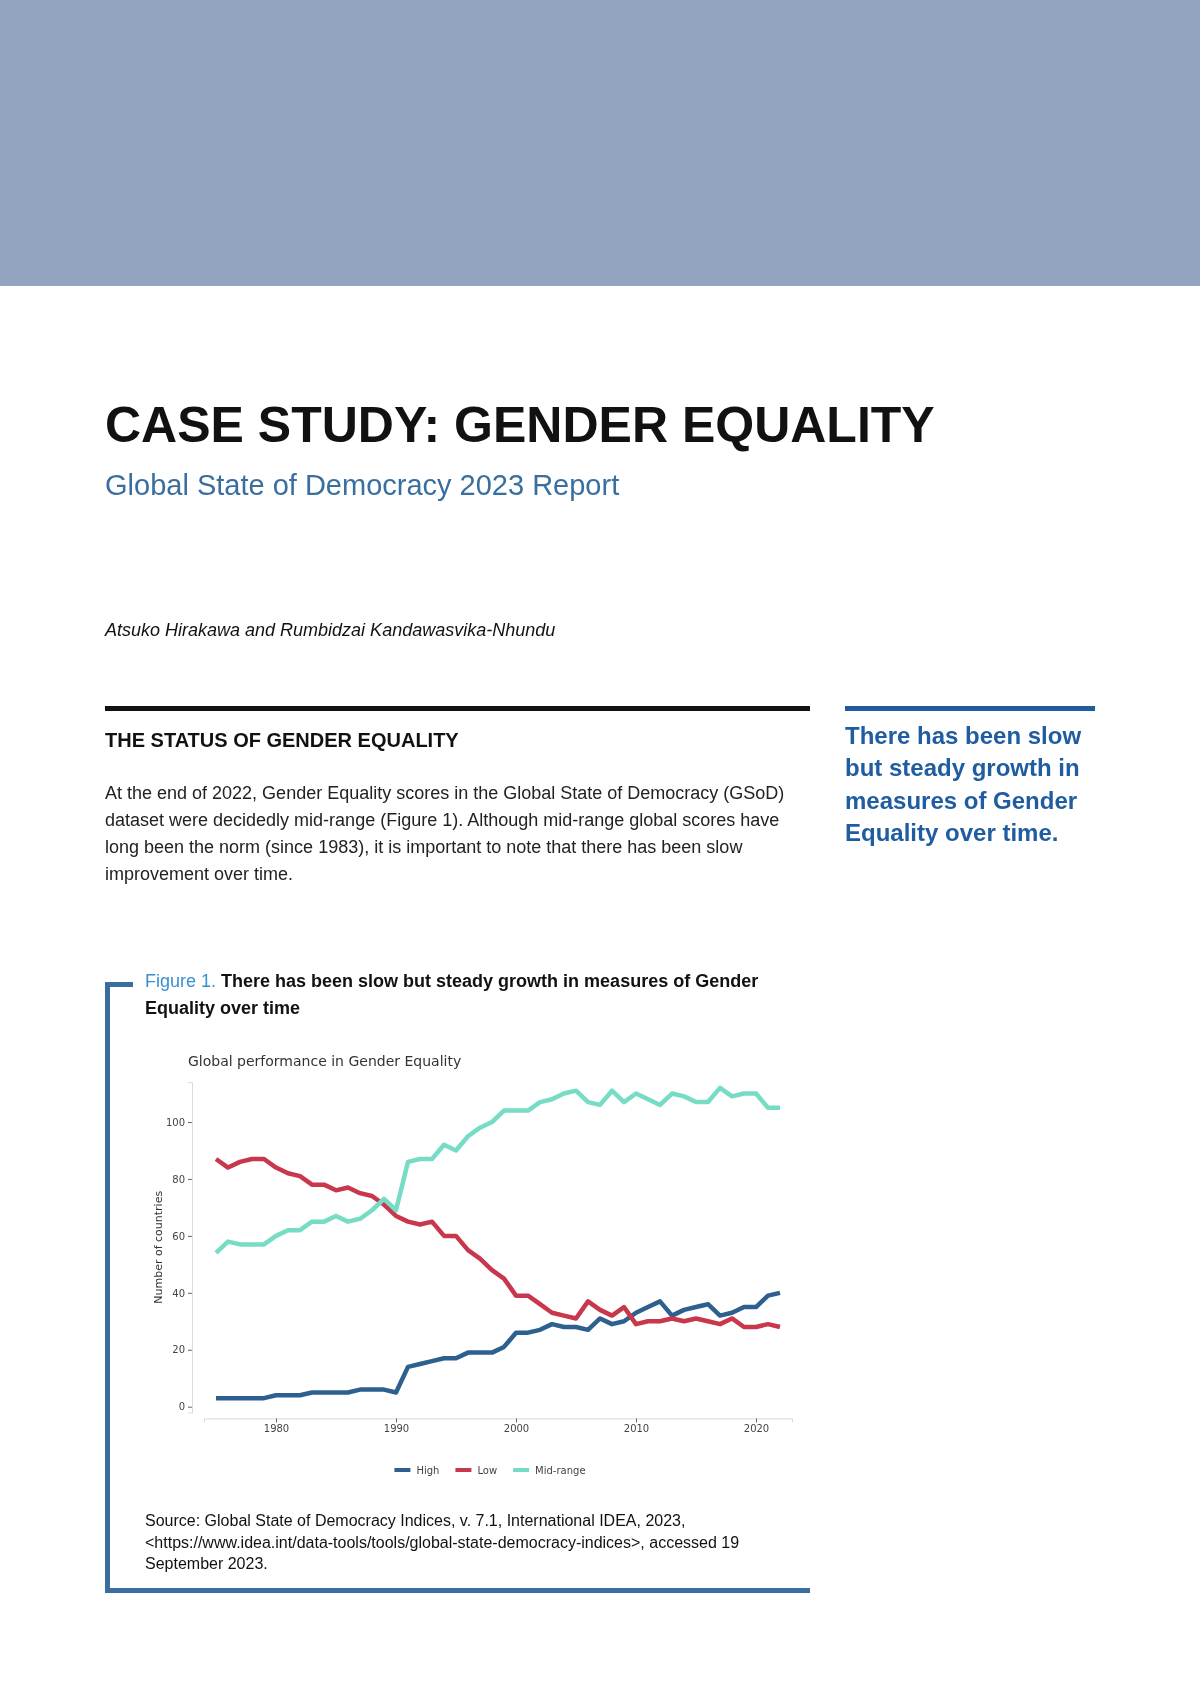 Image resolution: width=1200 pixels, height=1696 pixels. What do you see at coordinates (487, 1470) in the screenshot?
I see `legend-label: Low` at bounding box center [487, 1470].